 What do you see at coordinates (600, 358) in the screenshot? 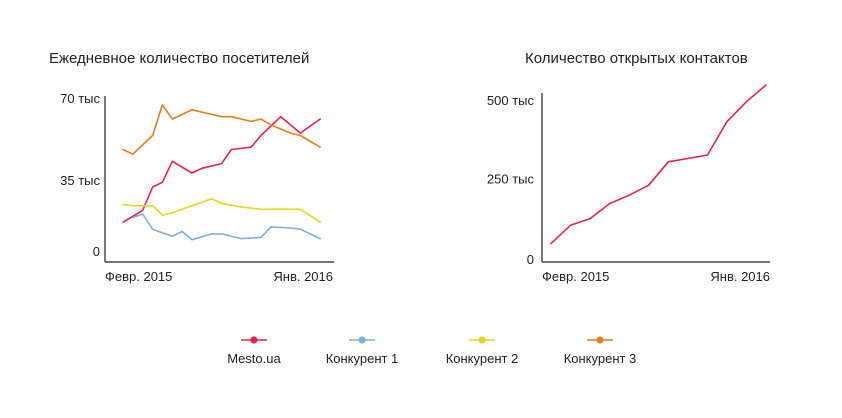
I see `legend-label: Конкурент 3` at bounding box center [600, 358].